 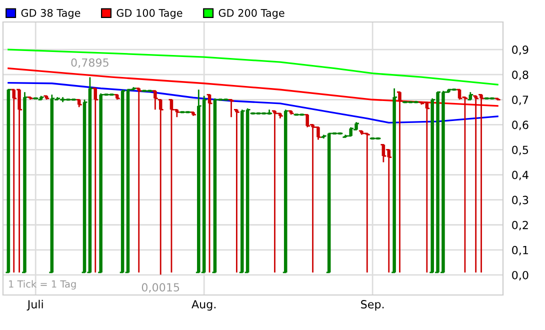 I want to click on y-tick-label: 0,3, so click(x=520, y=201).